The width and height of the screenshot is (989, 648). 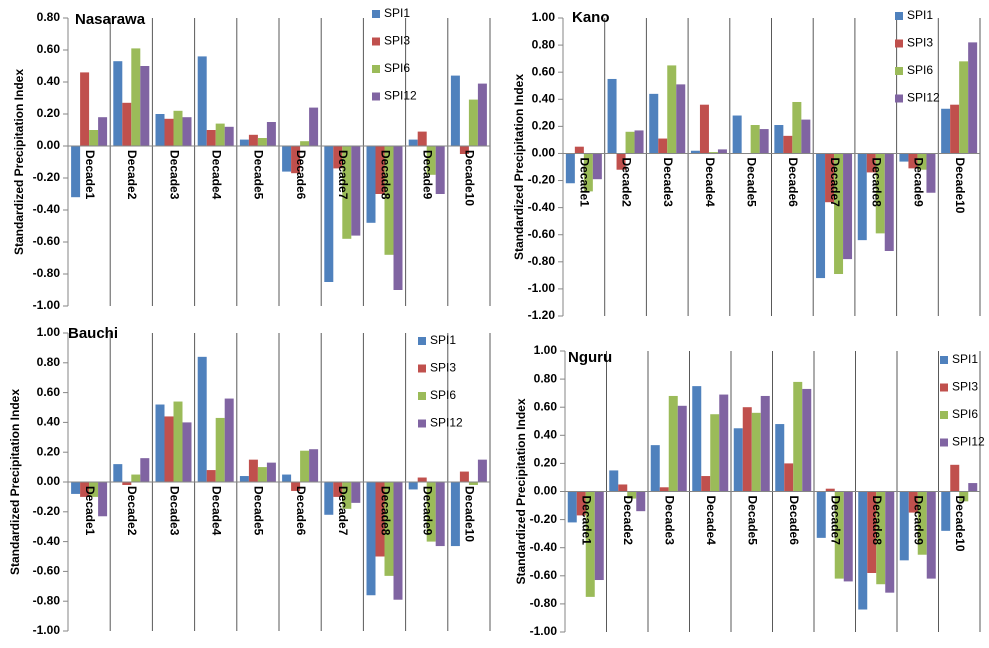 I want to click on y-axis-label: Standardized Precipitation Index, so click(x=15, y=482).